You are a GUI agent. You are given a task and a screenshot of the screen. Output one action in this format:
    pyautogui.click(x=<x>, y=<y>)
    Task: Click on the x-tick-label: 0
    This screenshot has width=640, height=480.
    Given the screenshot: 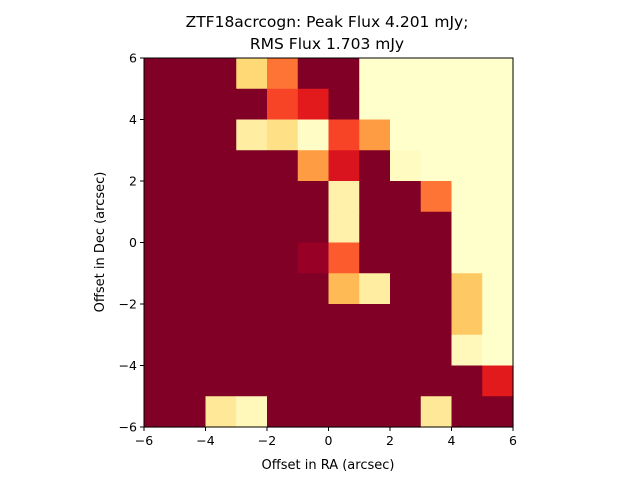 What is the action you would take?
    pyautogui.click(x=329, y=440)
    